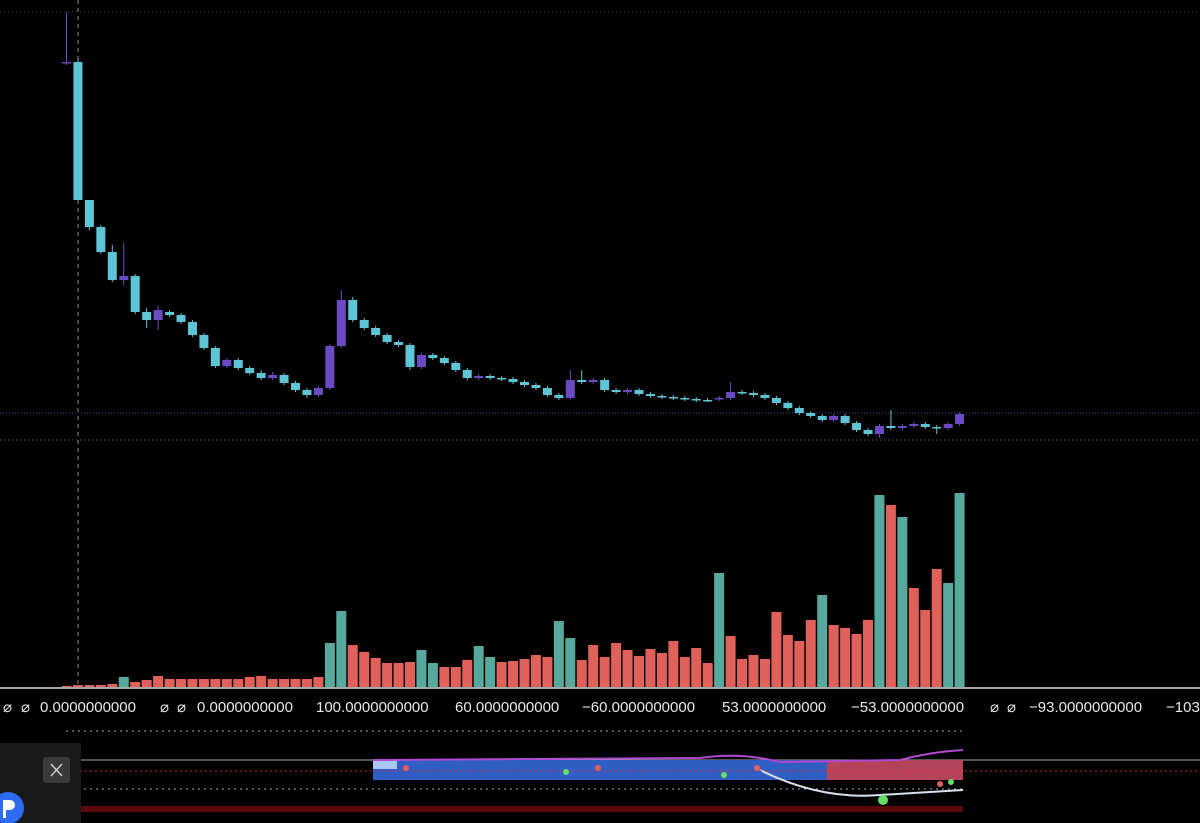 The height and width of the screenshot is (823, 1200). Describe the element at coordinates (372, 707) in the screenshot. I see `status-value: 100.0000000000` at that location.